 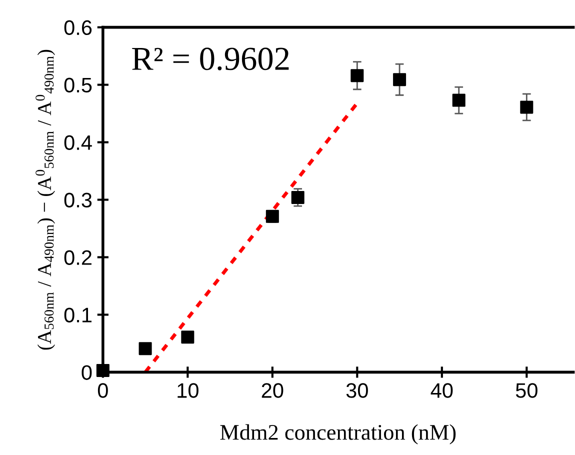 I want to click on x-tick-label: 0, so click(x=103, y=390).